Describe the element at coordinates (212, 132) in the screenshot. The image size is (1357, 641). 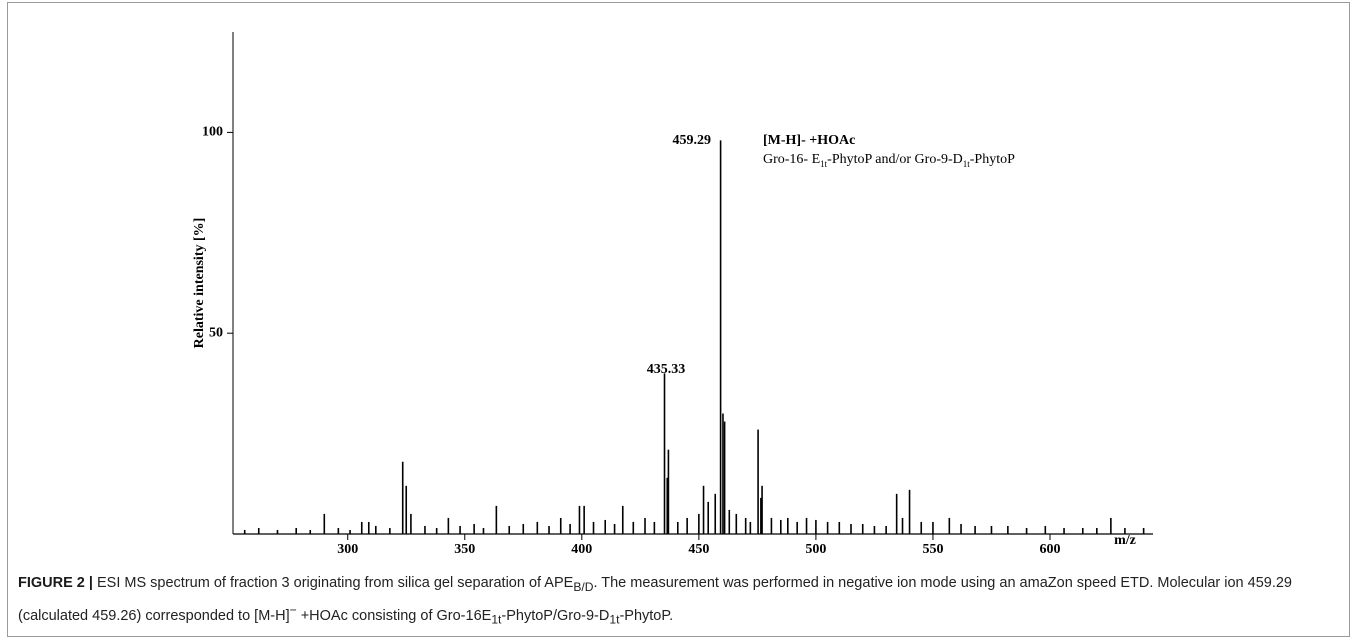
I see `y-tick-label: 100` at that location.